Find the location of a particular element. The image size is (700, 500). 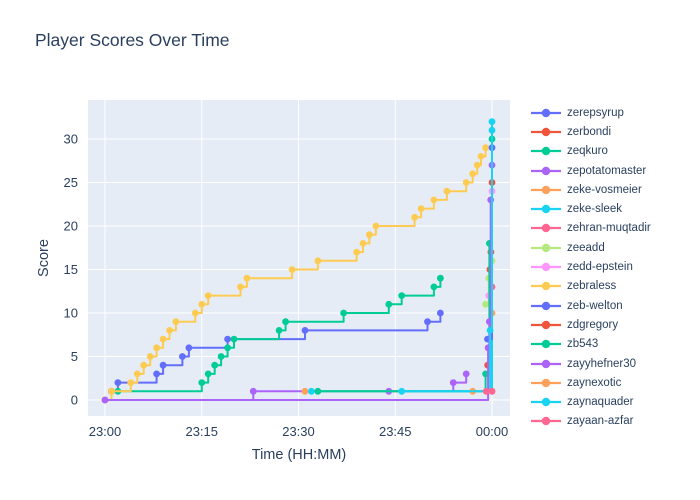

x-tick-label: 23:00 is located at coordinates (105, 431).